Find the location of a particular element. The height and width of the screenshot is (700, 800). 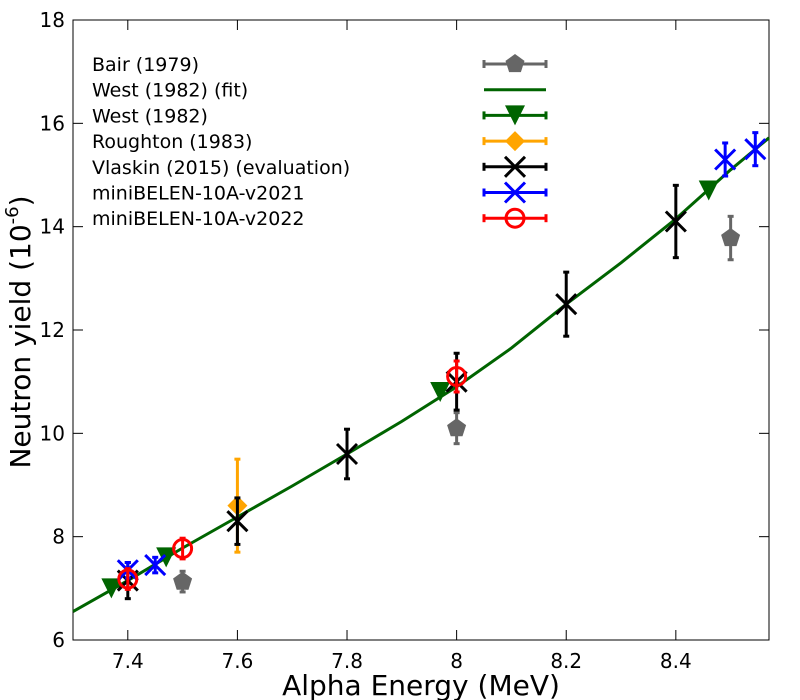

y-tick-label: 10 is located at coordinates (52, 433).